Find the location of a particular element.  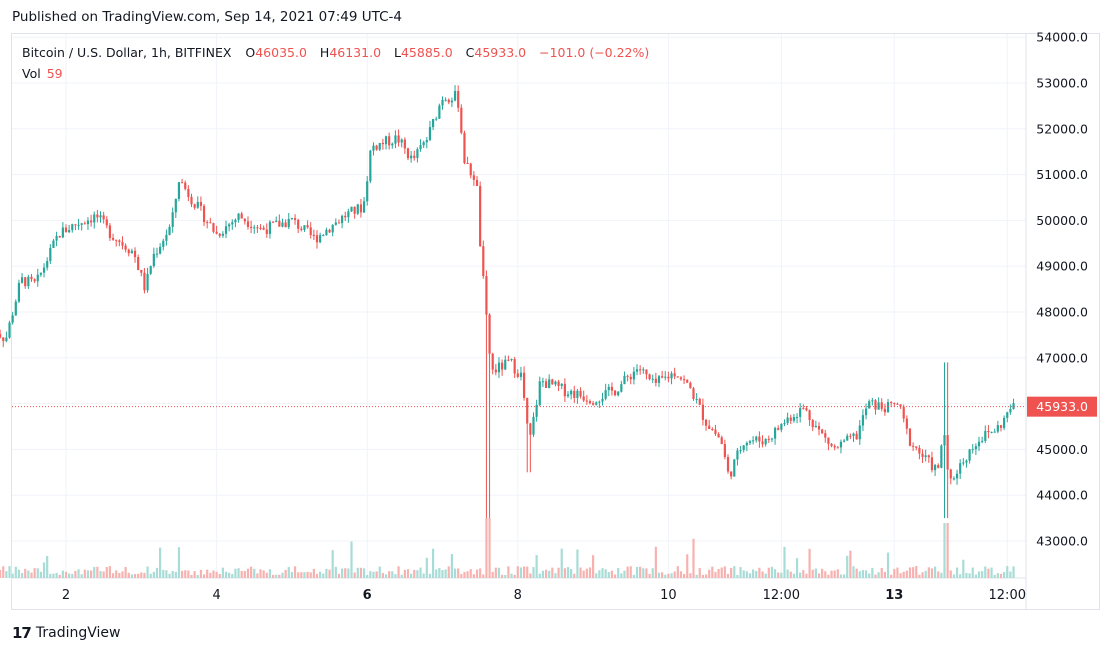

low-label: L is located at coordinates (397, 52).